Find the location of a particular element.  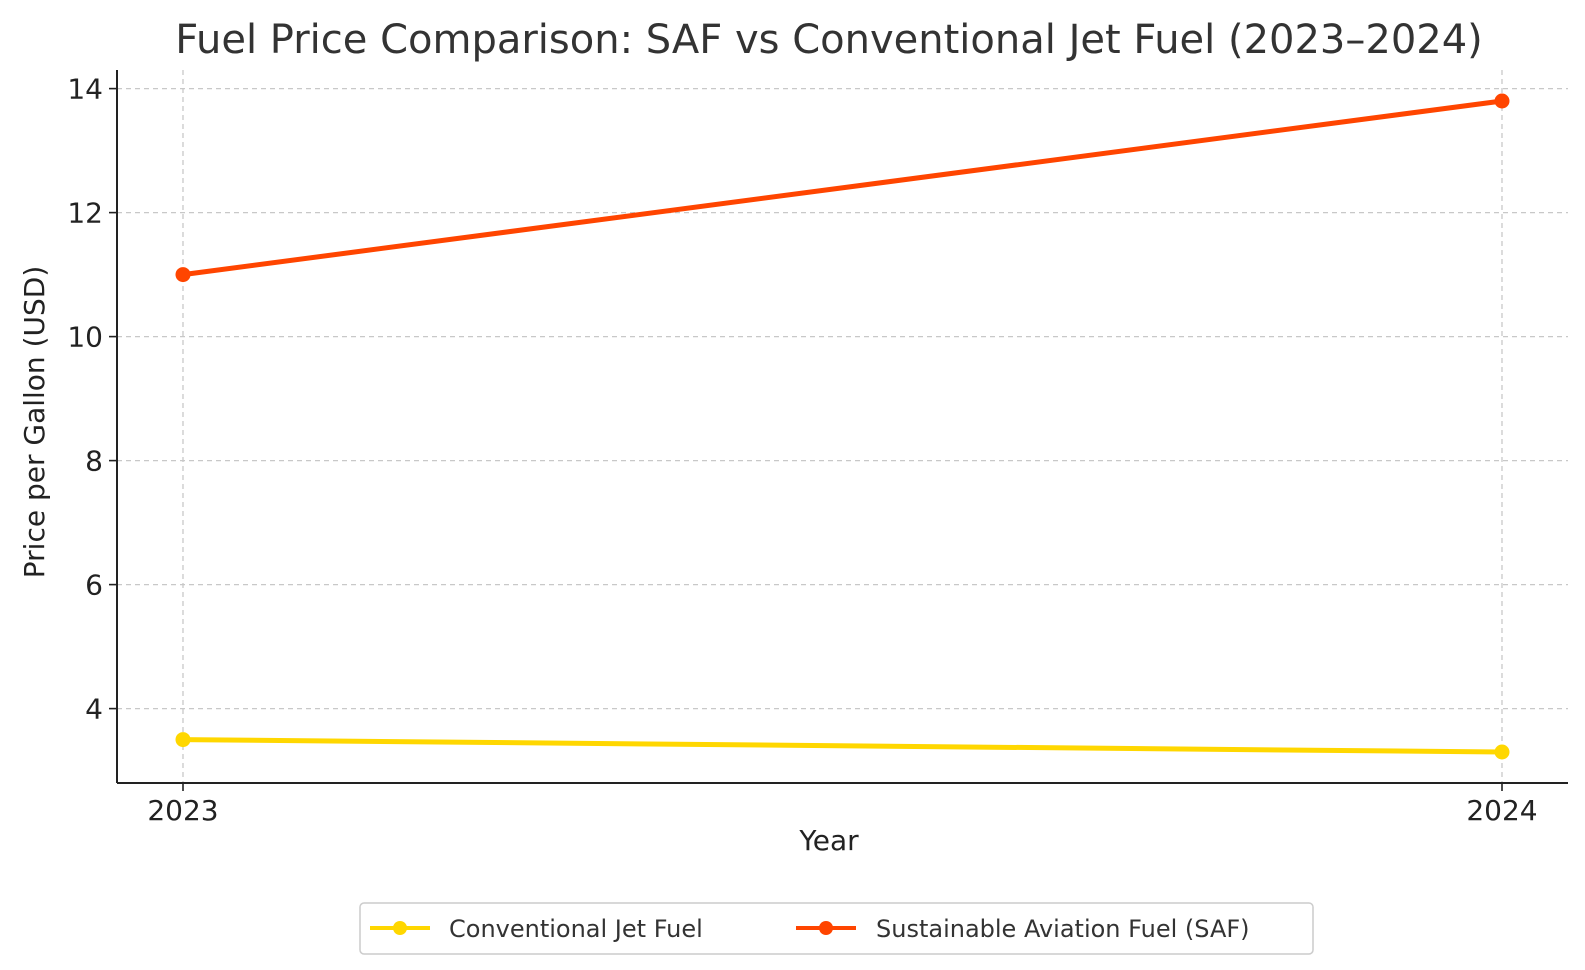

x-tick-label: 2023 is located at coordinates (182, 810).